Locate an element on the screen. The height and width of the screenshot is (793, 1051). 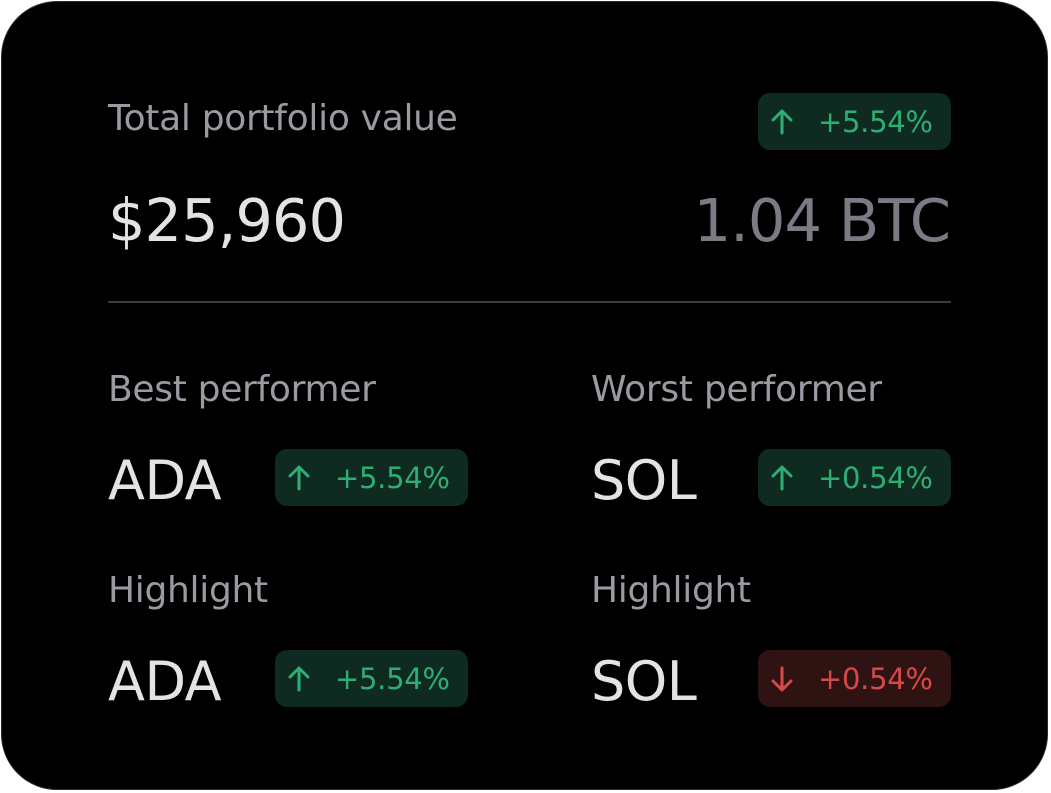
best-performer-badge: +5.54% is located at coordinates (371, 477).